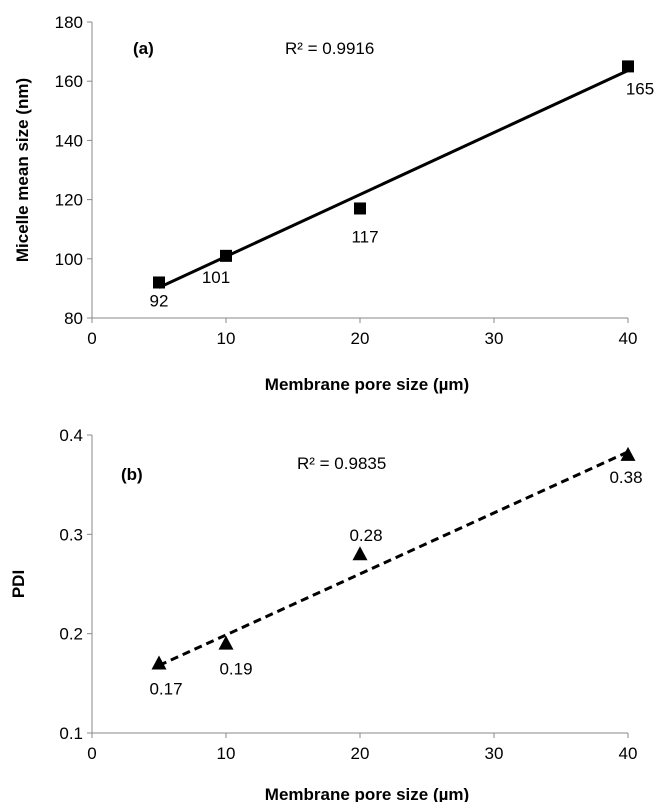 The image size is (654, 802). Describe the element at coordinates (71, 733) in the screenshot. I see `y-tick-label: 0.1` at that location.